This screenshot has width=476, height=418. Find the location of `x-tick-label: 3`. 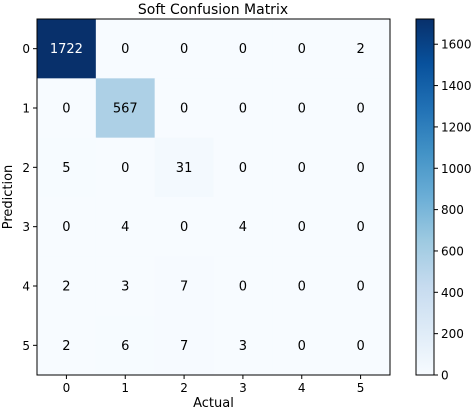

x-tick-label: 3 is located at coordinates (243, 388).